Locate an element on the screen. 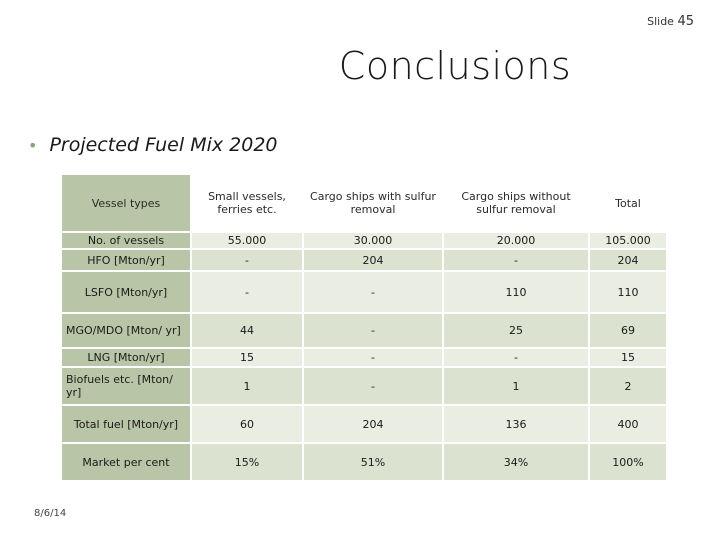  table-cell: 400 is located at coordinates (628, 424).